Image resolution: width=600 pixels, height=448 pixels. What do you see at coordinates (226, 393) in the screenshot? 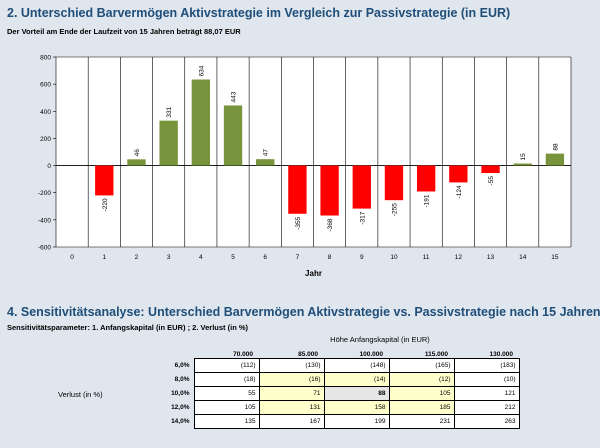
I see `table-cell: 55` at bounding box center [226, 393].